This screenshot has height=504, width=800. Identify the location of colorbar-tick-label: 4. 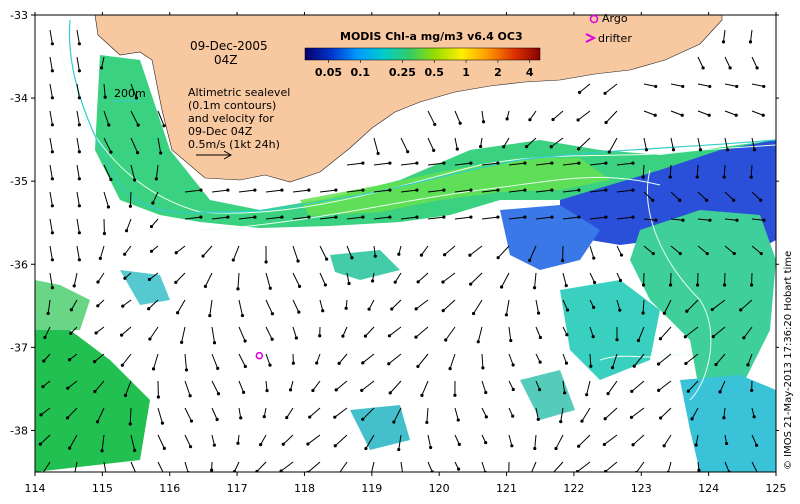
(530, 72).